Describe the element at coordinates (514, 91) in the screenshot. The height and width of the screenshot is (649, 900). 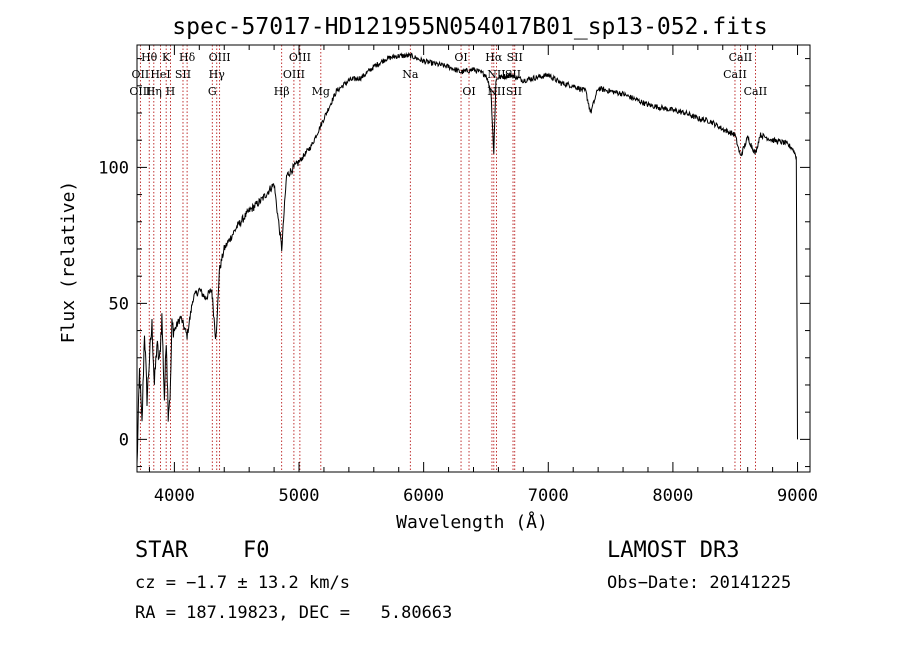
I see `line-label-24: SII` at that location.